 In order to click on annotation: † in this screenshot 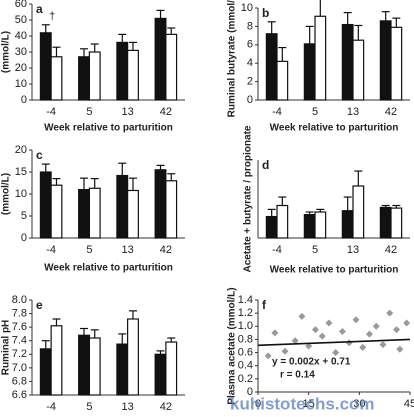, I will do `click(52, 17)`.